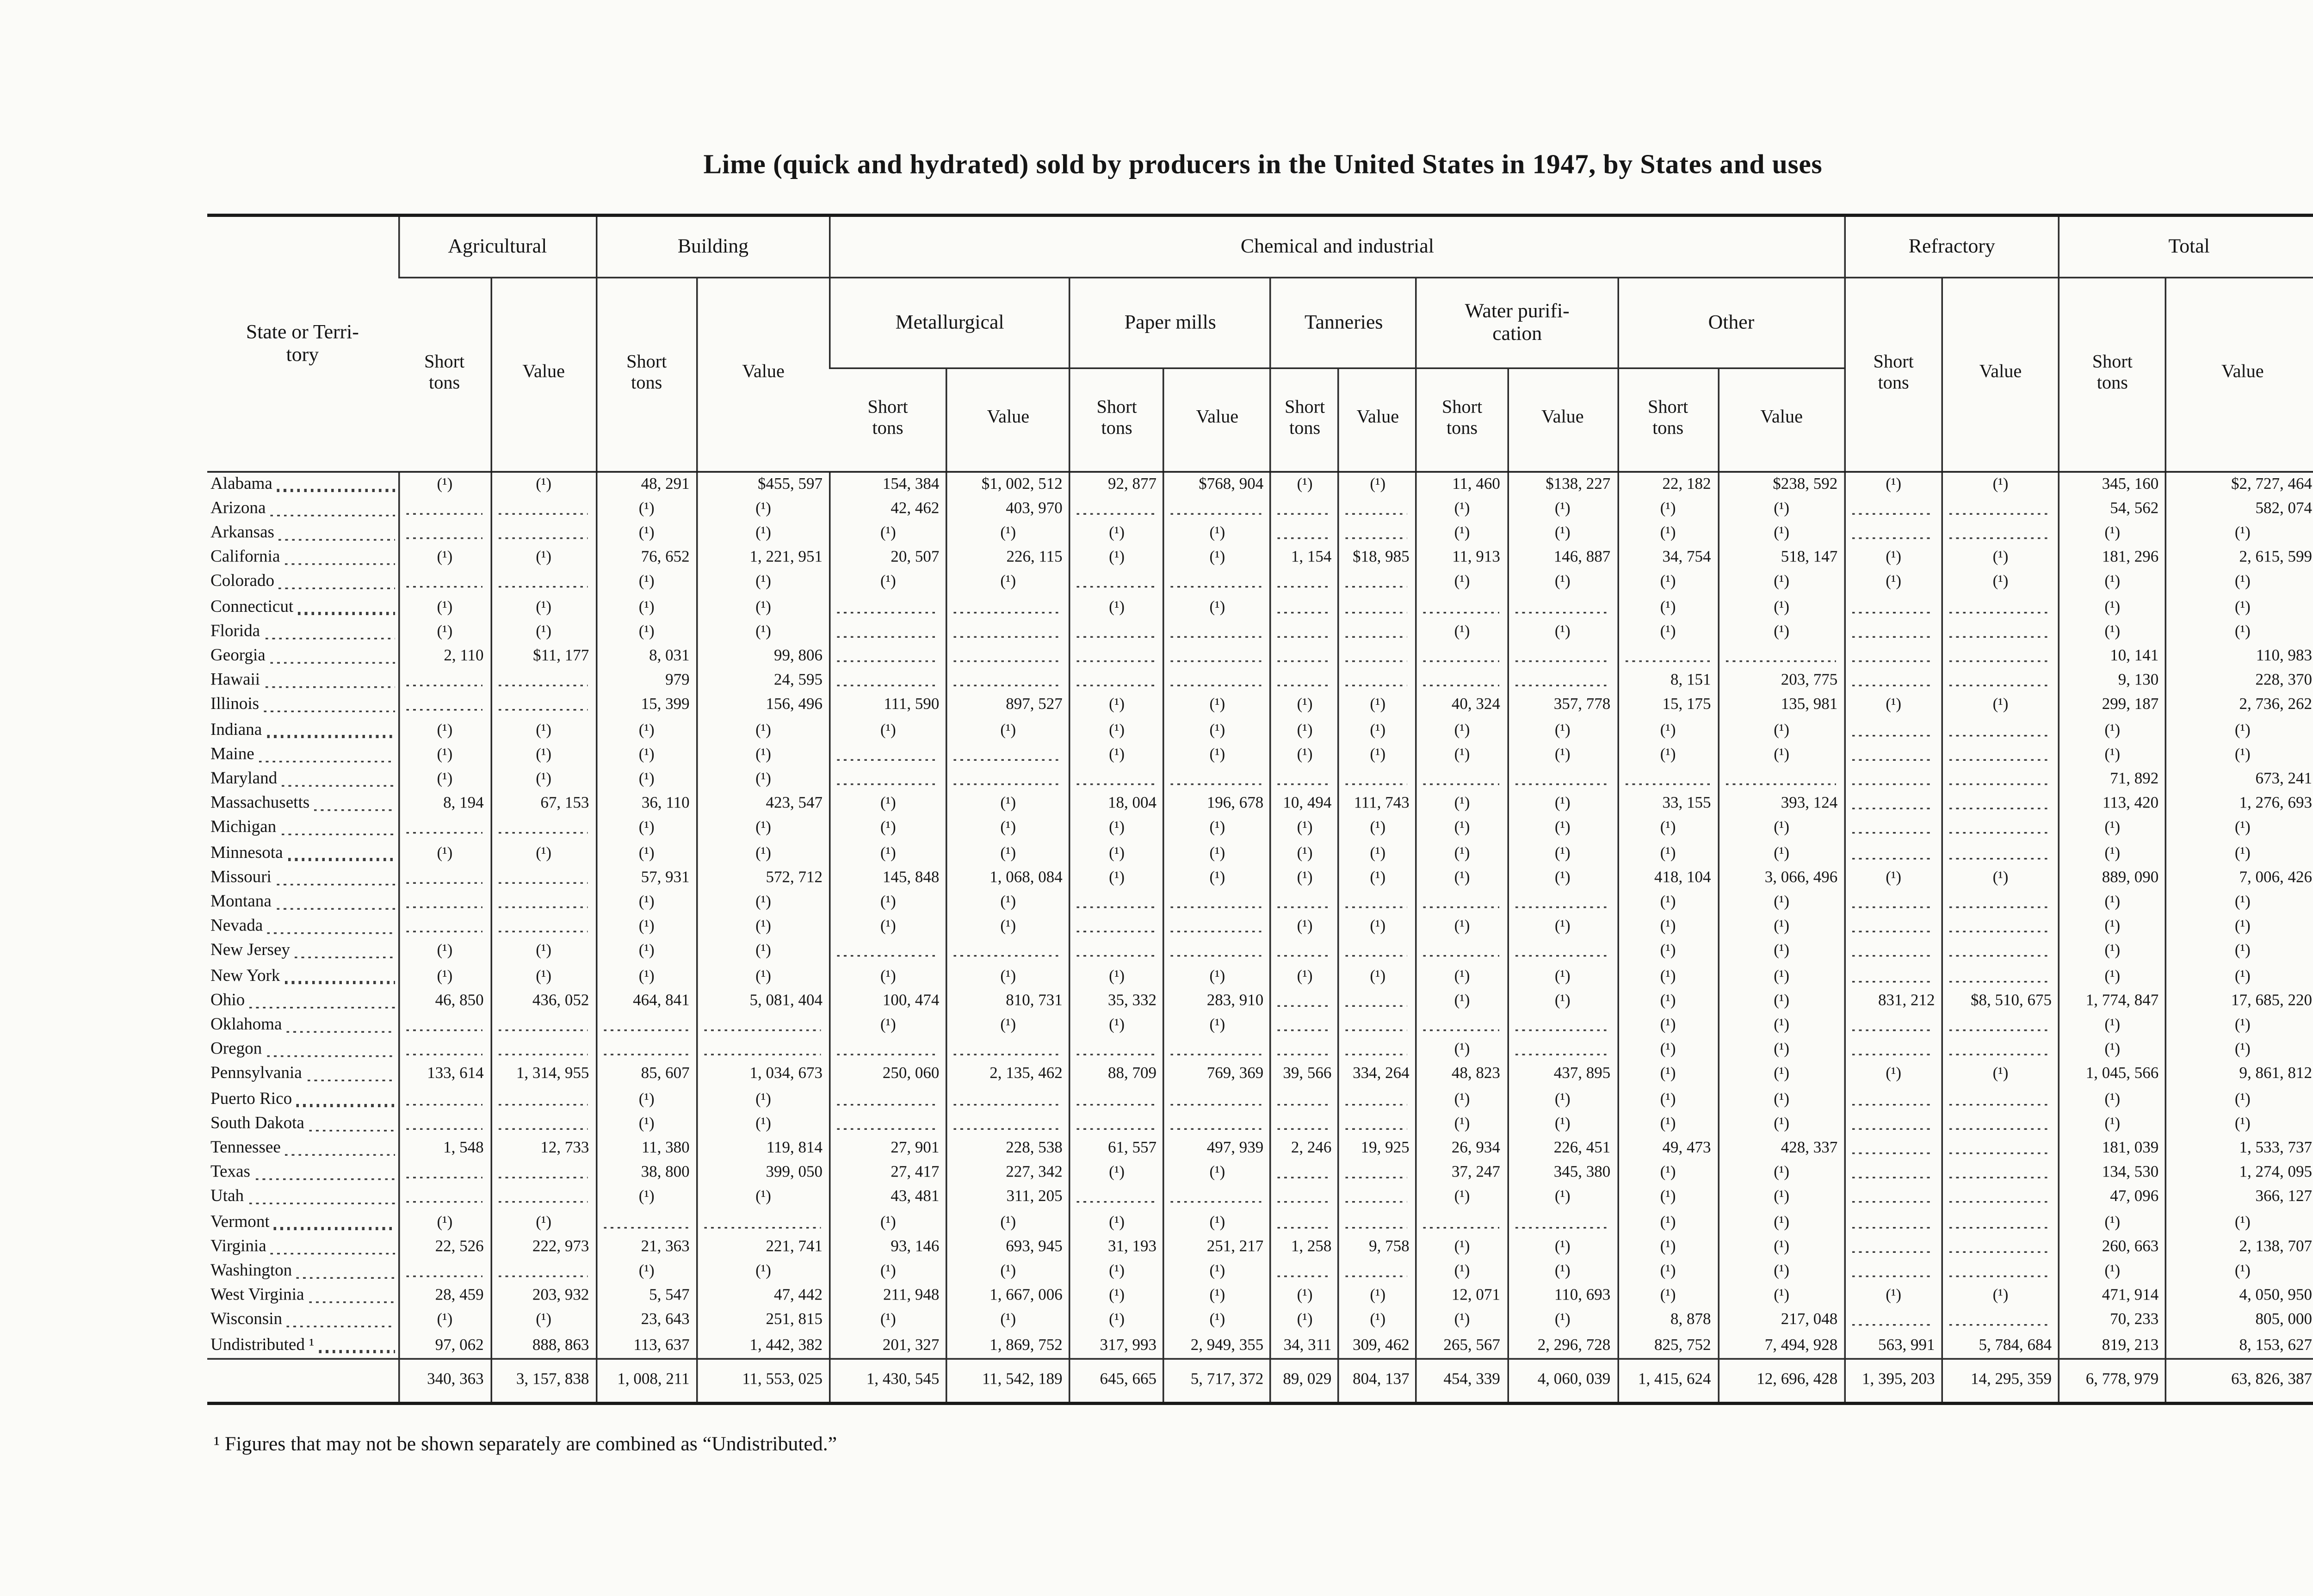 This screenshot has width=2313, height=1596. I want to click on data-cell: 11, 913, so click(1462, 558).